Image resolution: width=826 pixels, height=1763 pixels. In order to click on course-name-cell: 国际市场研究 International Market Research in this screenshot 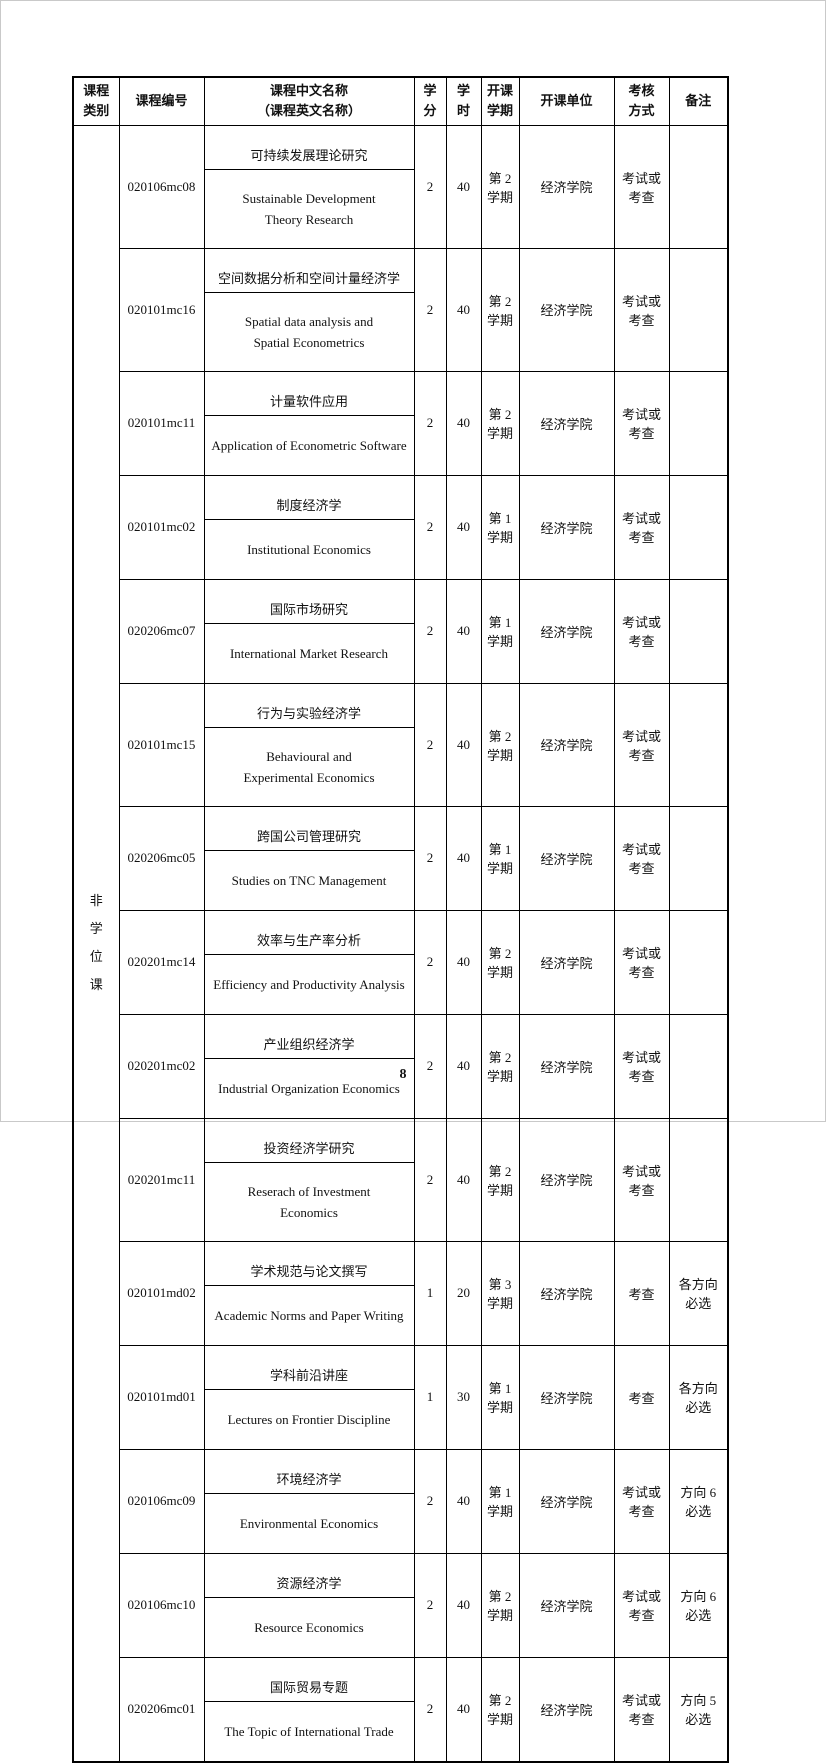, I will do `click(309, 631)`.